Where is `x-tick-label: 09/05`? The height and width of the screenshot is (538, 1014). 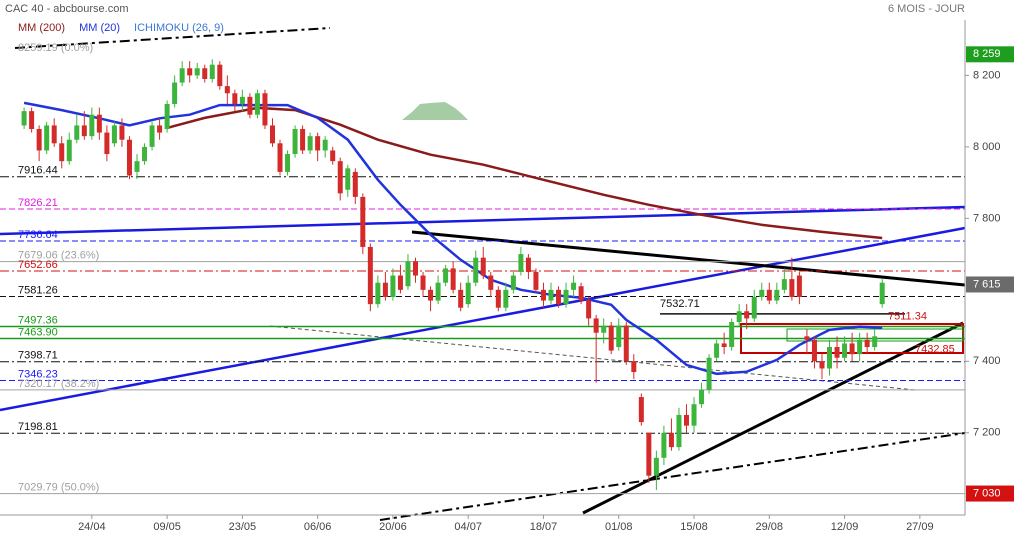
x-tick-label: 09/05 is located at coordinates (167, 527).